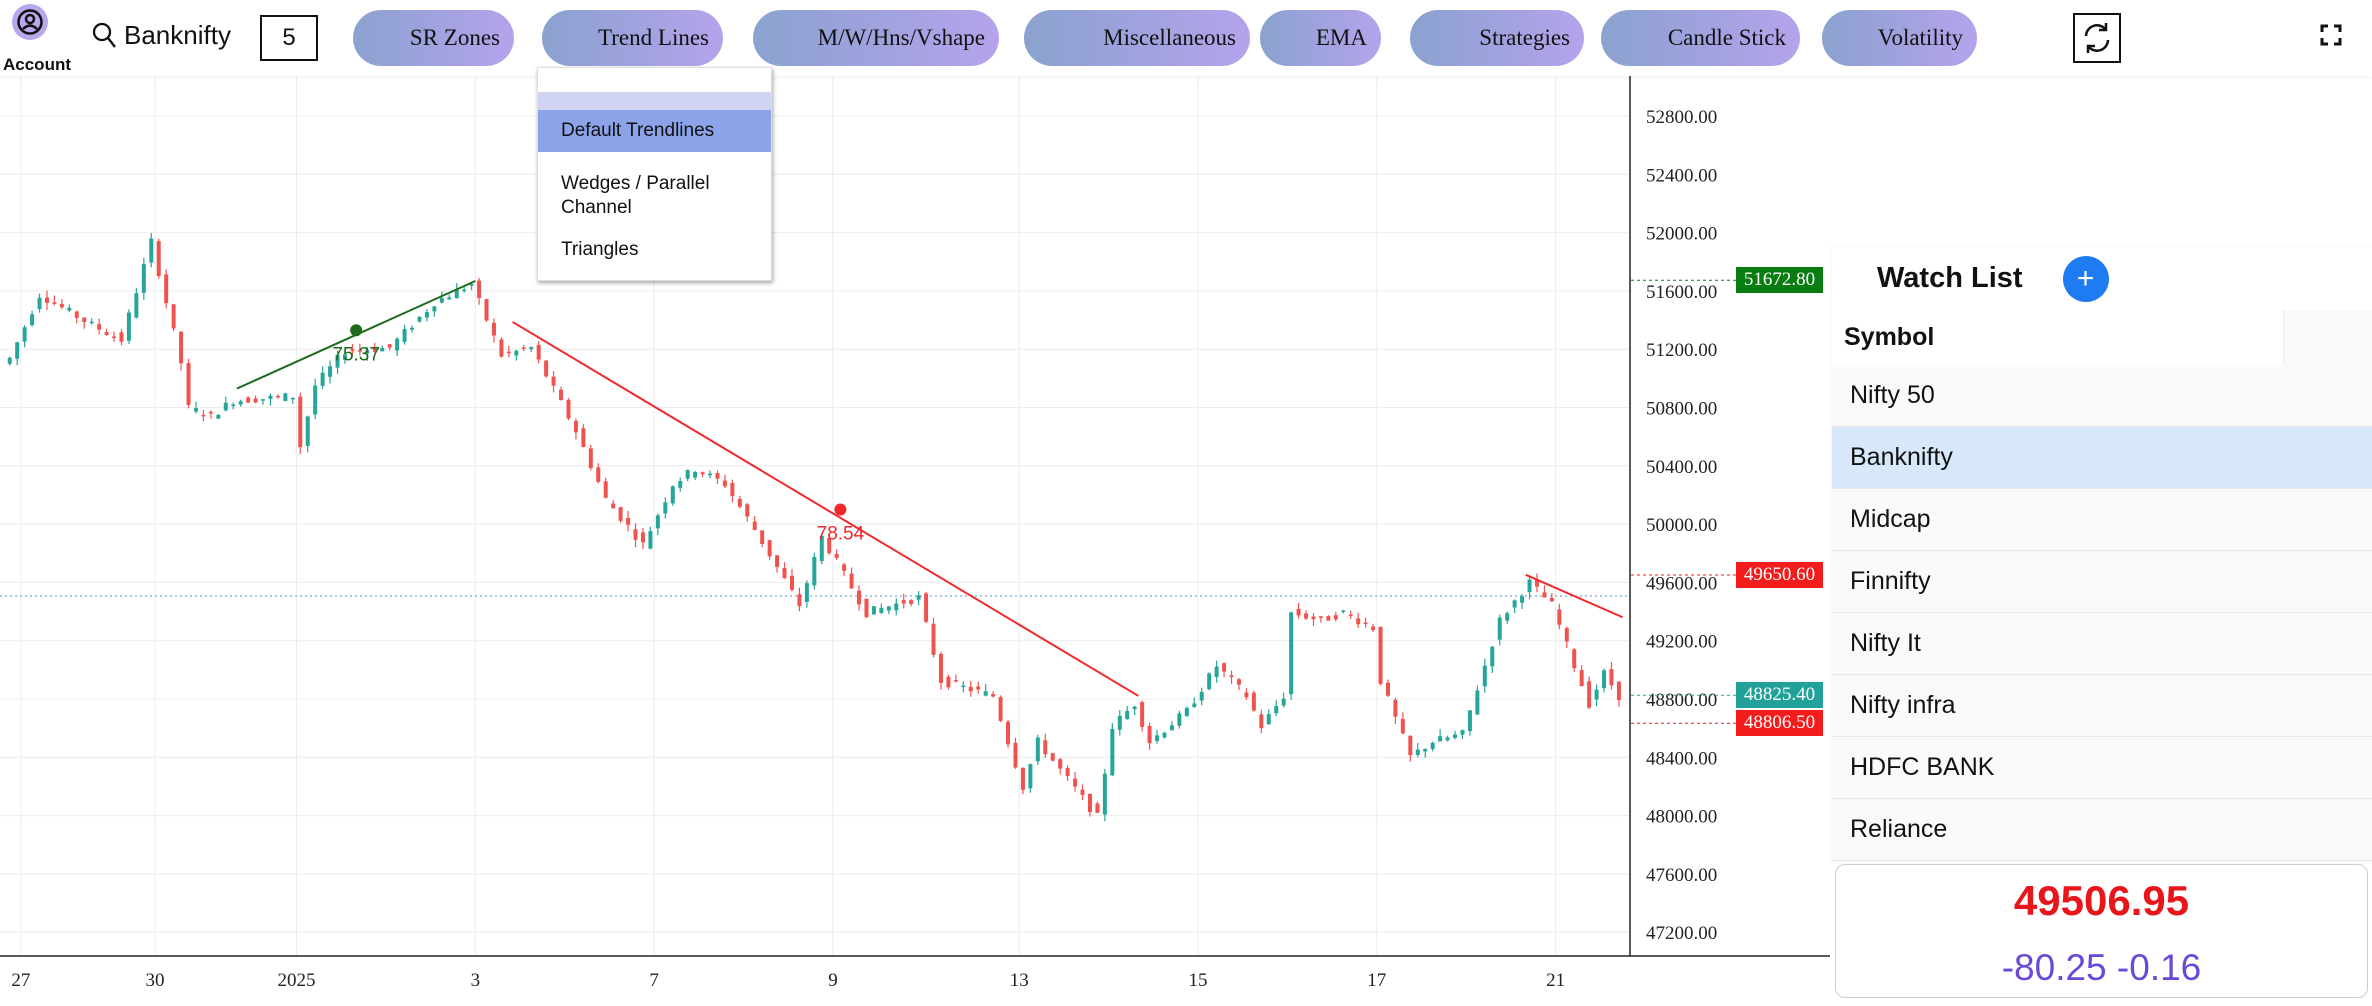 The height and width of the screenshot is (1006, 2372). What do you see at coordinates (2102, 582) in the screenshot?
I see `watchlist-item: Finnifty` at bounding box center [2102, 582].